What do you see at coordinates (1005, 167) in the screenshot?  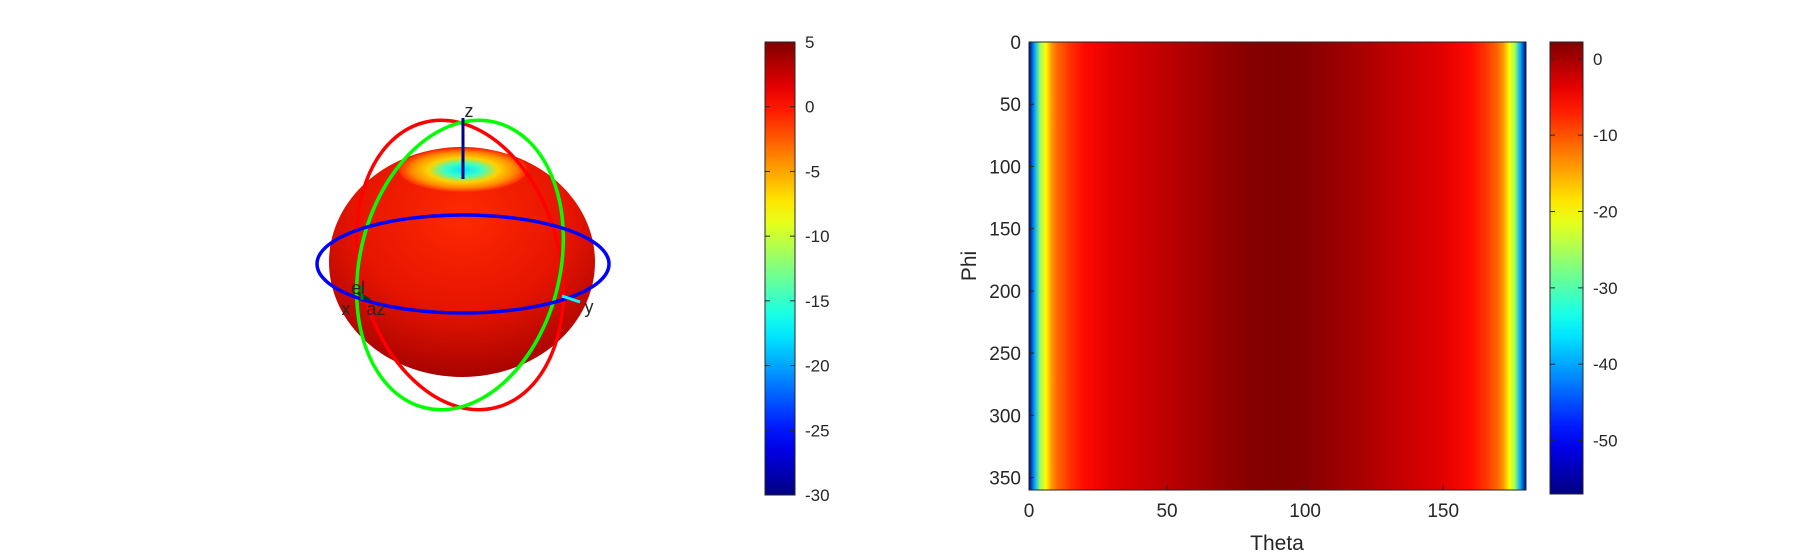 I see `heatmap-y-tick-label: 100` at bounding box center [1005, 167].